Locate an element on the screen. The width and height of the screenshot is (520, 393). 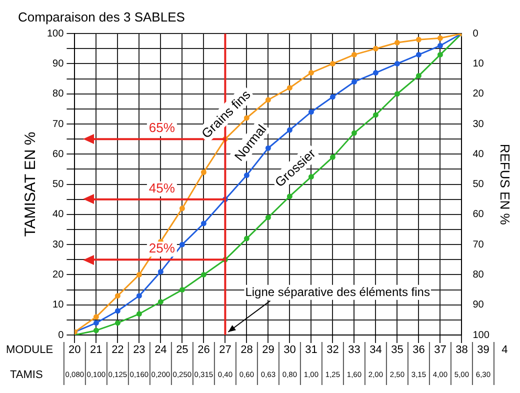
x-tick-label: 4 is located at coordinates (505, 350).